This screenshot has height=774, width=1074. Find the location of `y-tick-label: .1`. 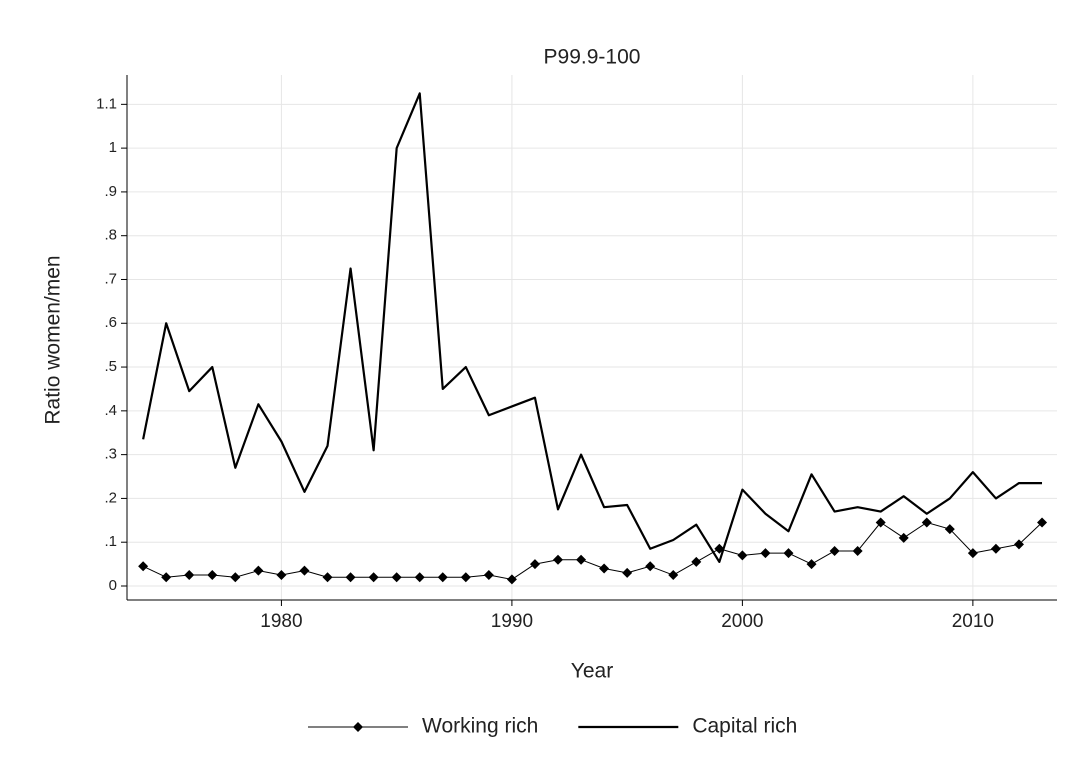

y-tick-label: .1 is located at coordinates (110, 541).